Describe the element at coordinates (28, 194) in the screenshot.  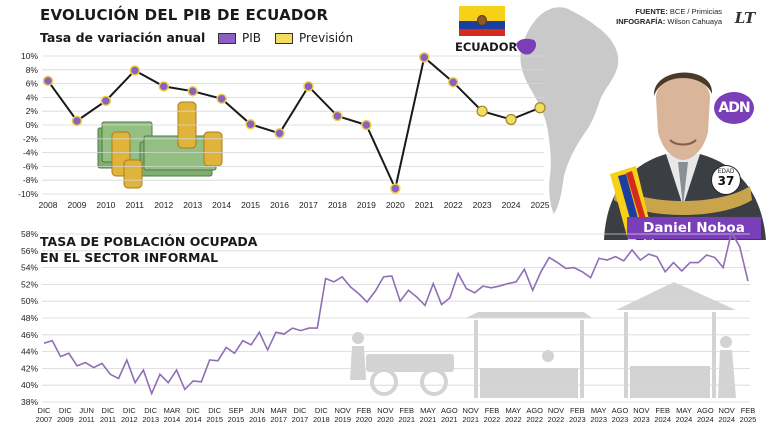
I see `y-tick-label: -10%` at that location.